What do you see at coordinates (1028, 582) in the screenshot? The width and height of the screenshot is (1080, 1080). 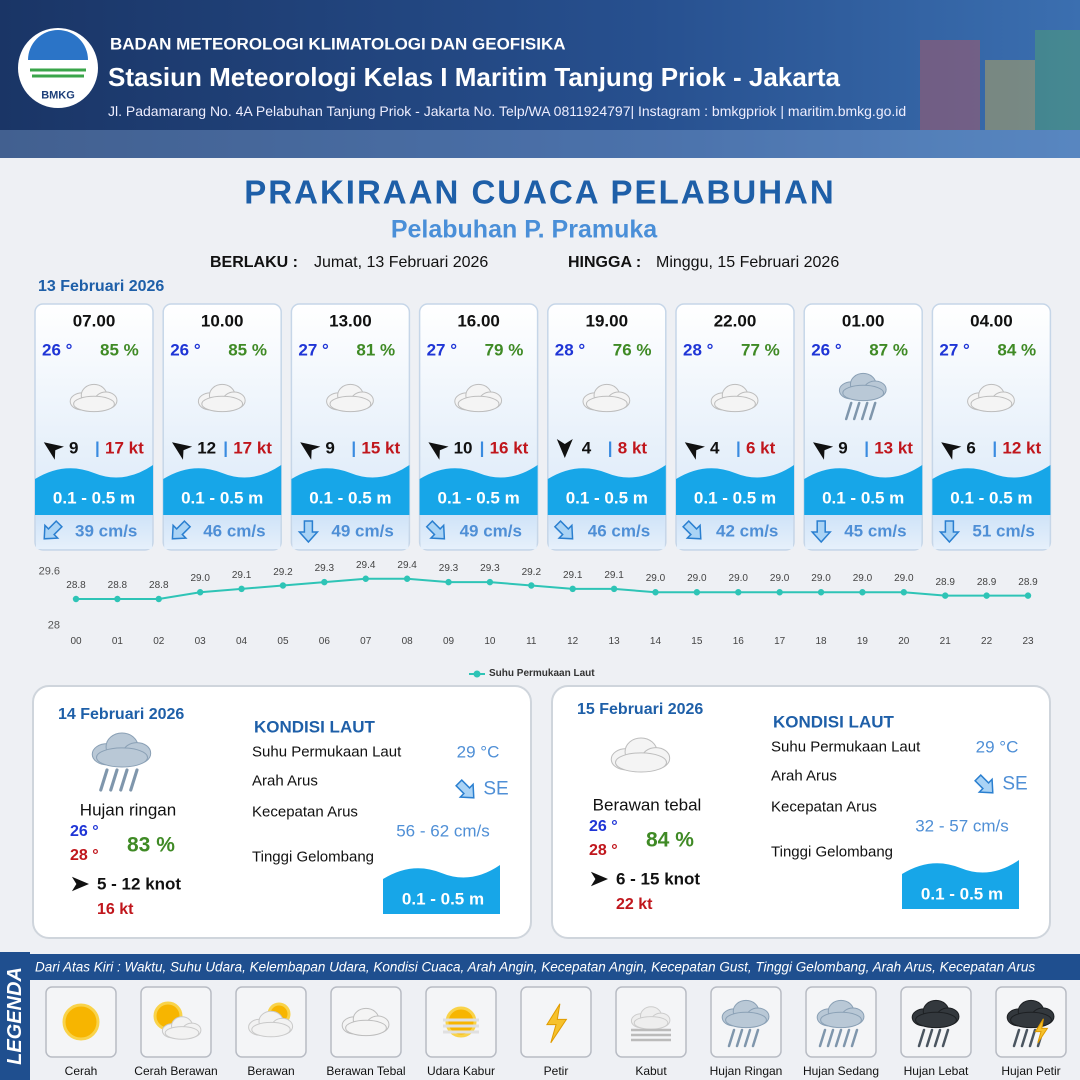 I see `data-label: 28.9` at bounding box center [1028, 582].